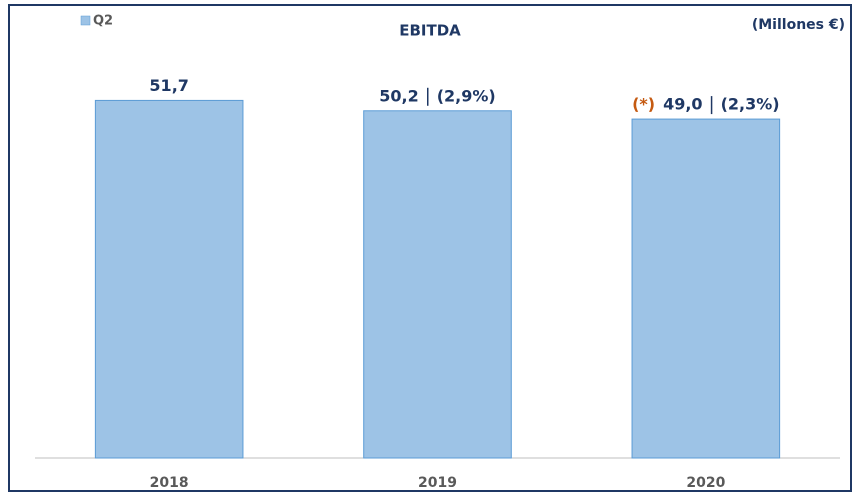  Describe the element at coordinates (430, 31) in the screenshot. I see `chart-title: EBITDA` at that location.